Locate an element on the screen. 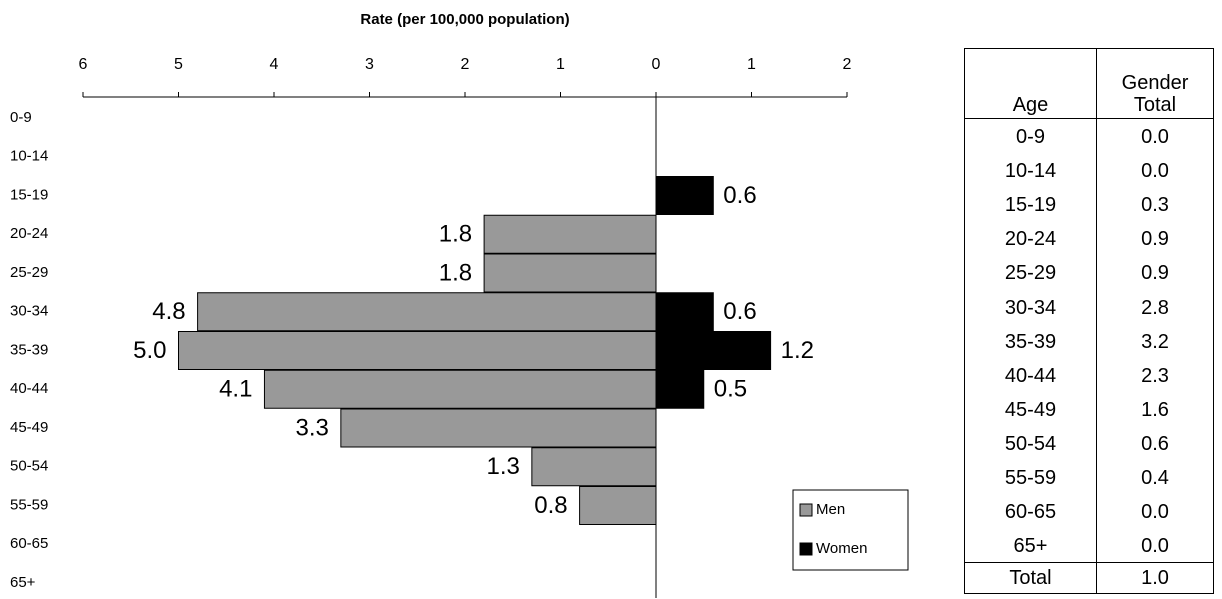 This screenshot has height=599, width=1222. cell-text: 0-9 is located at coordinates (1030, 137).